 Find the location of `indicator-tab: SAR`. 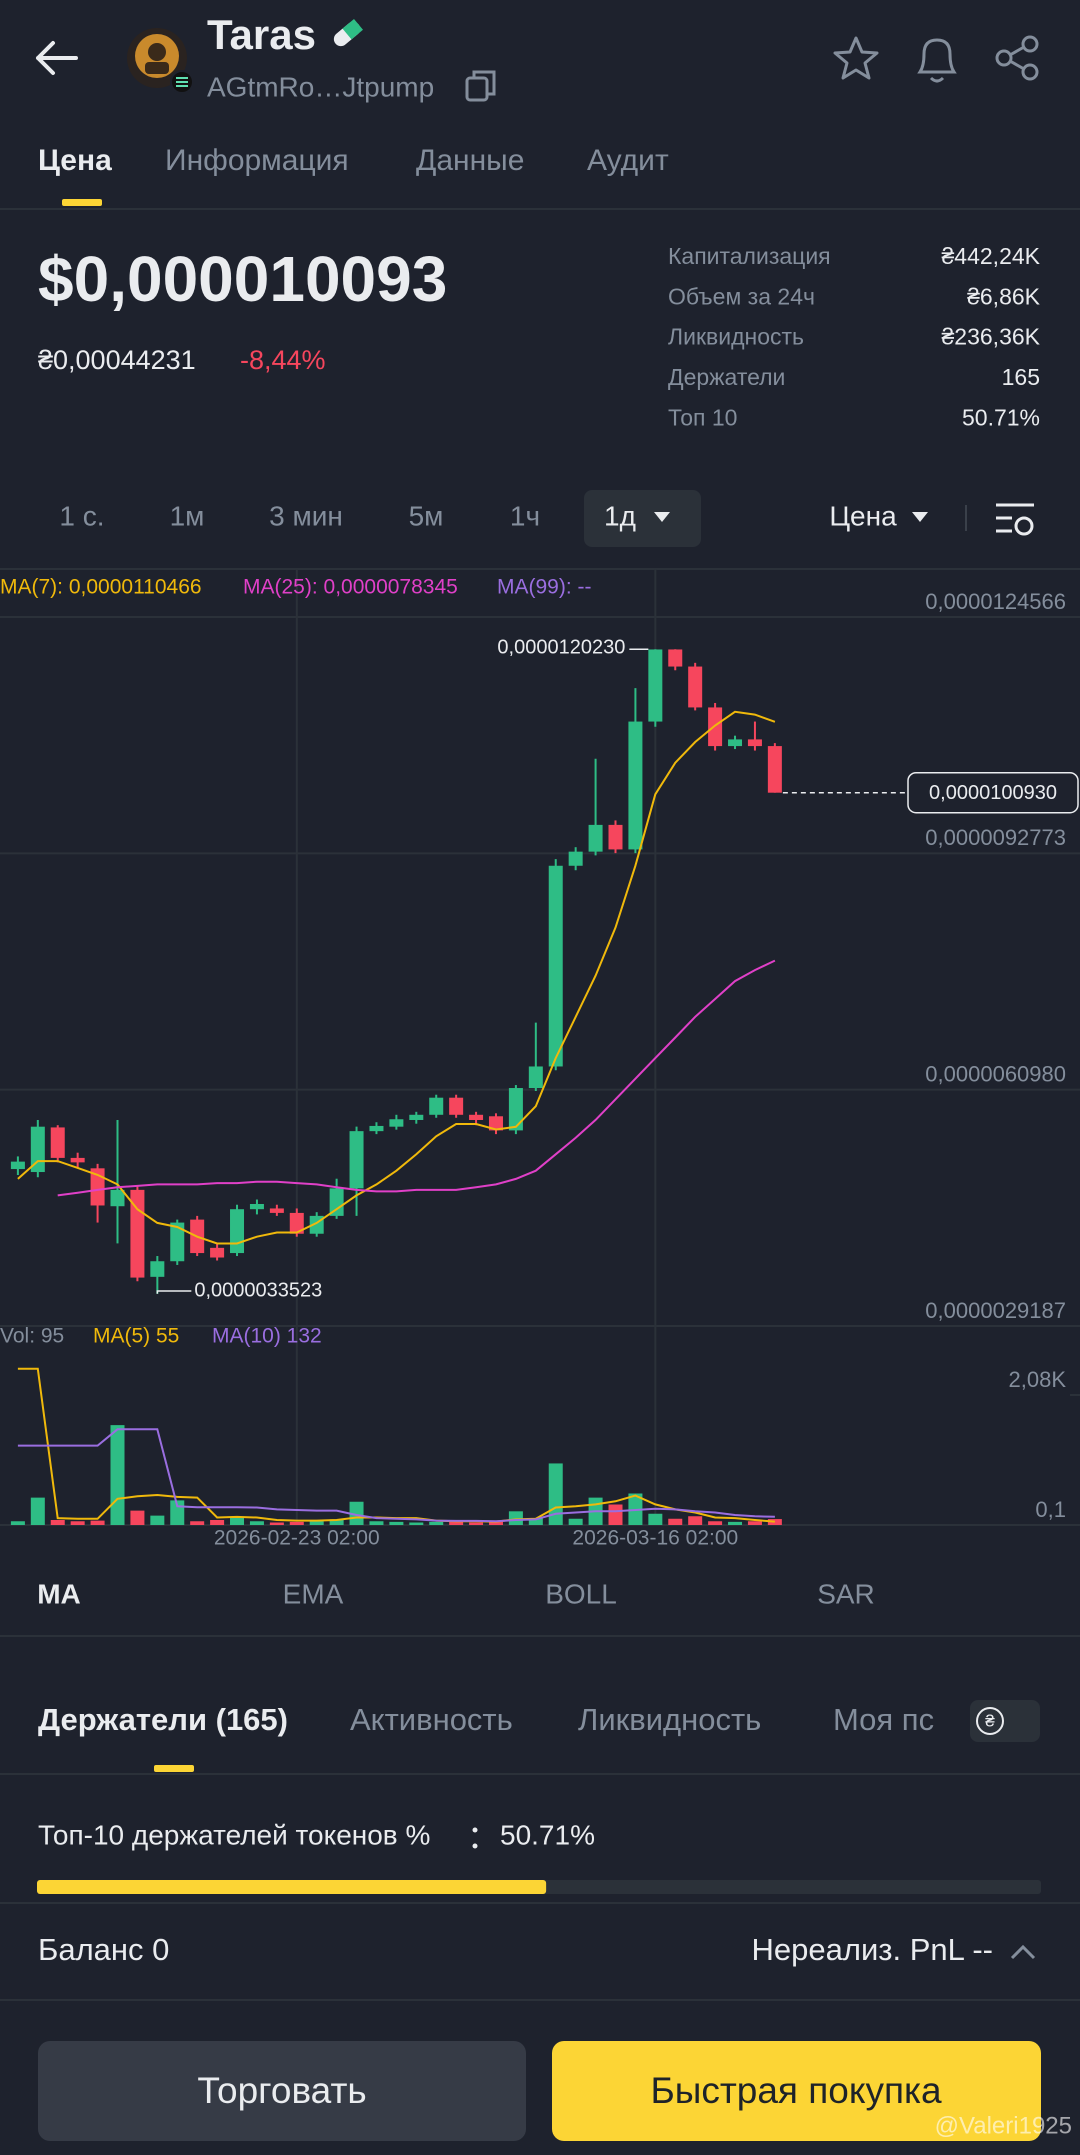

indicator-tab: SAR is located at coordinates (846, 1593).